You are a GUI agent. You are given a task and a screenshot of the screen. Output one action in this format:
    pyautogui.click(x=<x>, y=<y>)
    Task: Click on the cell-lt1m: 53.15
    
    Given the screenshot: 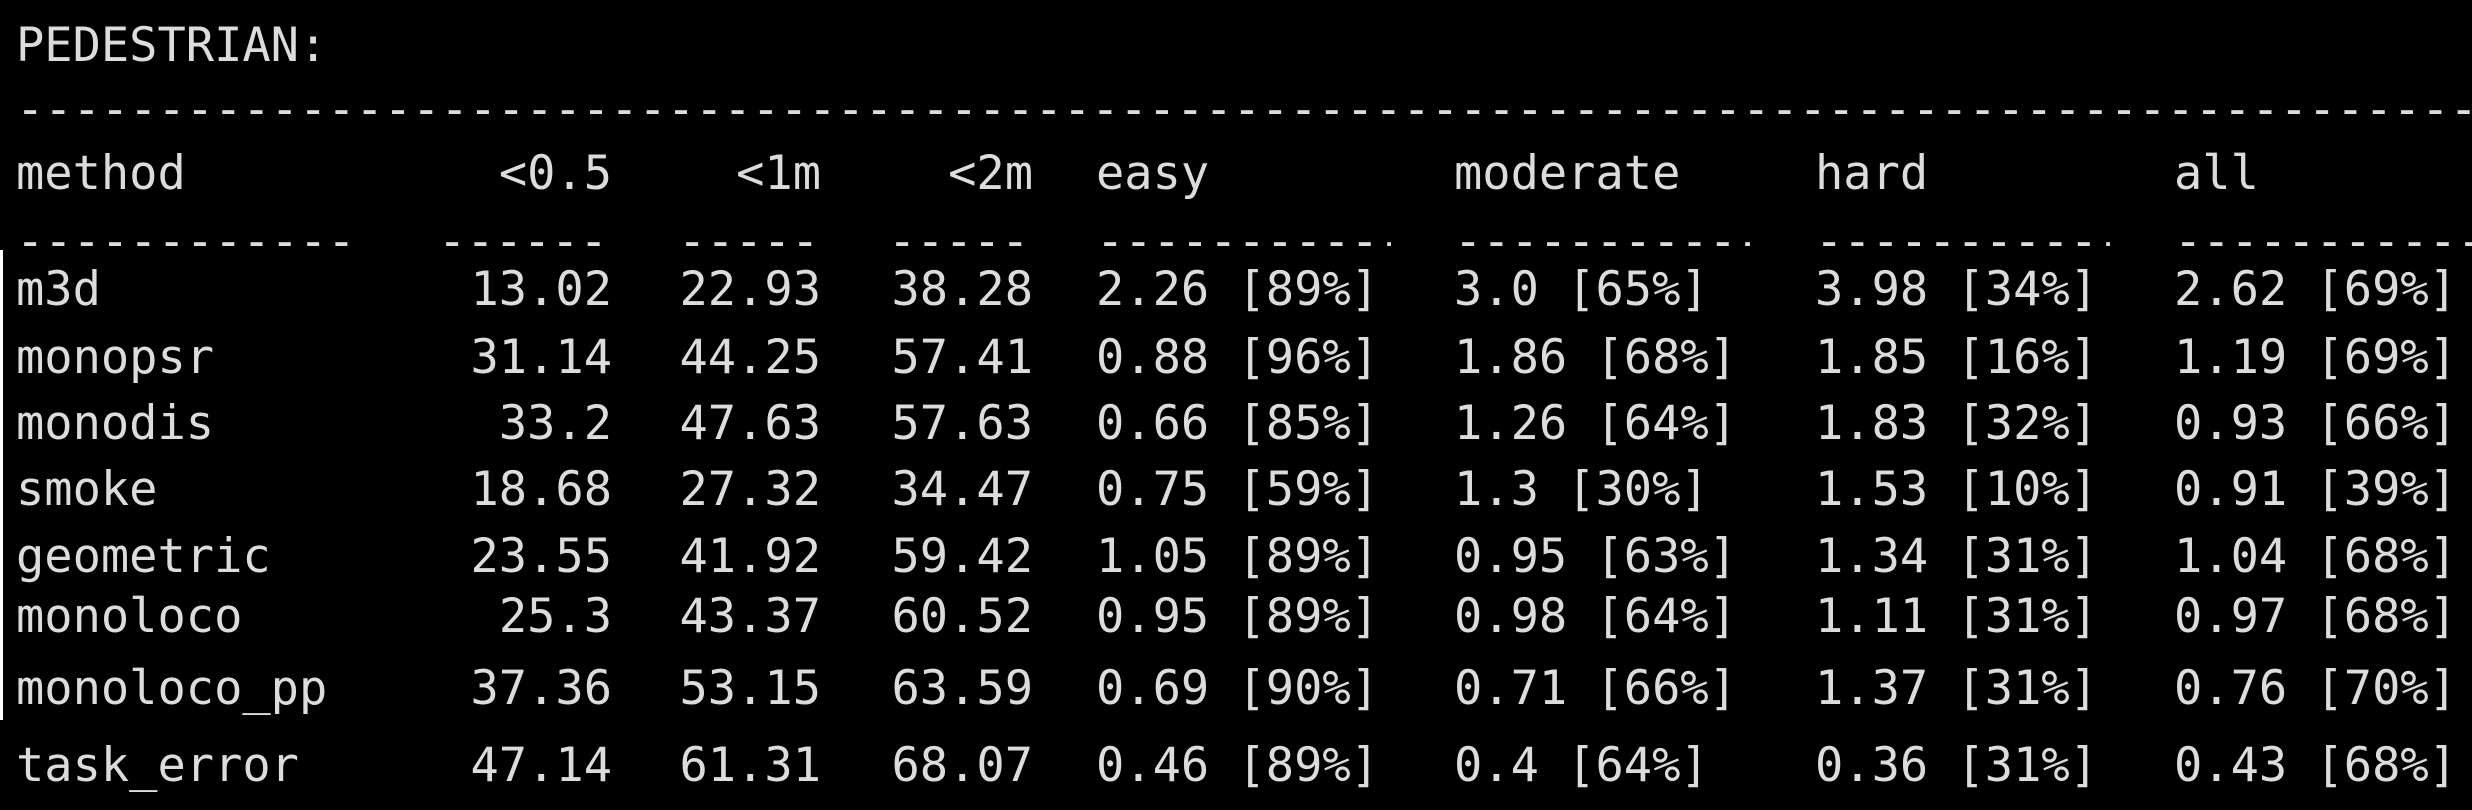 What is the action you would take?
    pyautogui.click(x=750, y=688)
    